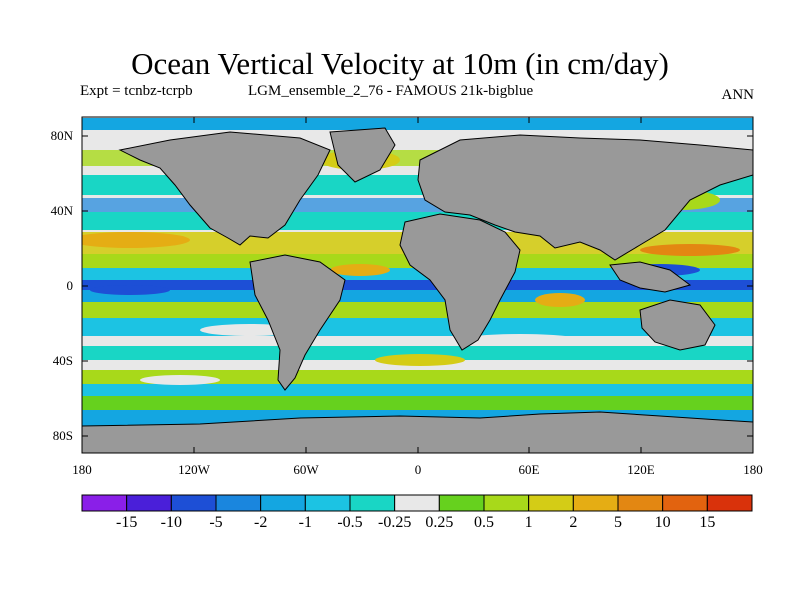 The width and height of the screenshot is (800, 600). What do you see at coordinates (61, 135) in the screenshot?
I see `lat-tick-label: 80N` at bounding box center [61, 135].